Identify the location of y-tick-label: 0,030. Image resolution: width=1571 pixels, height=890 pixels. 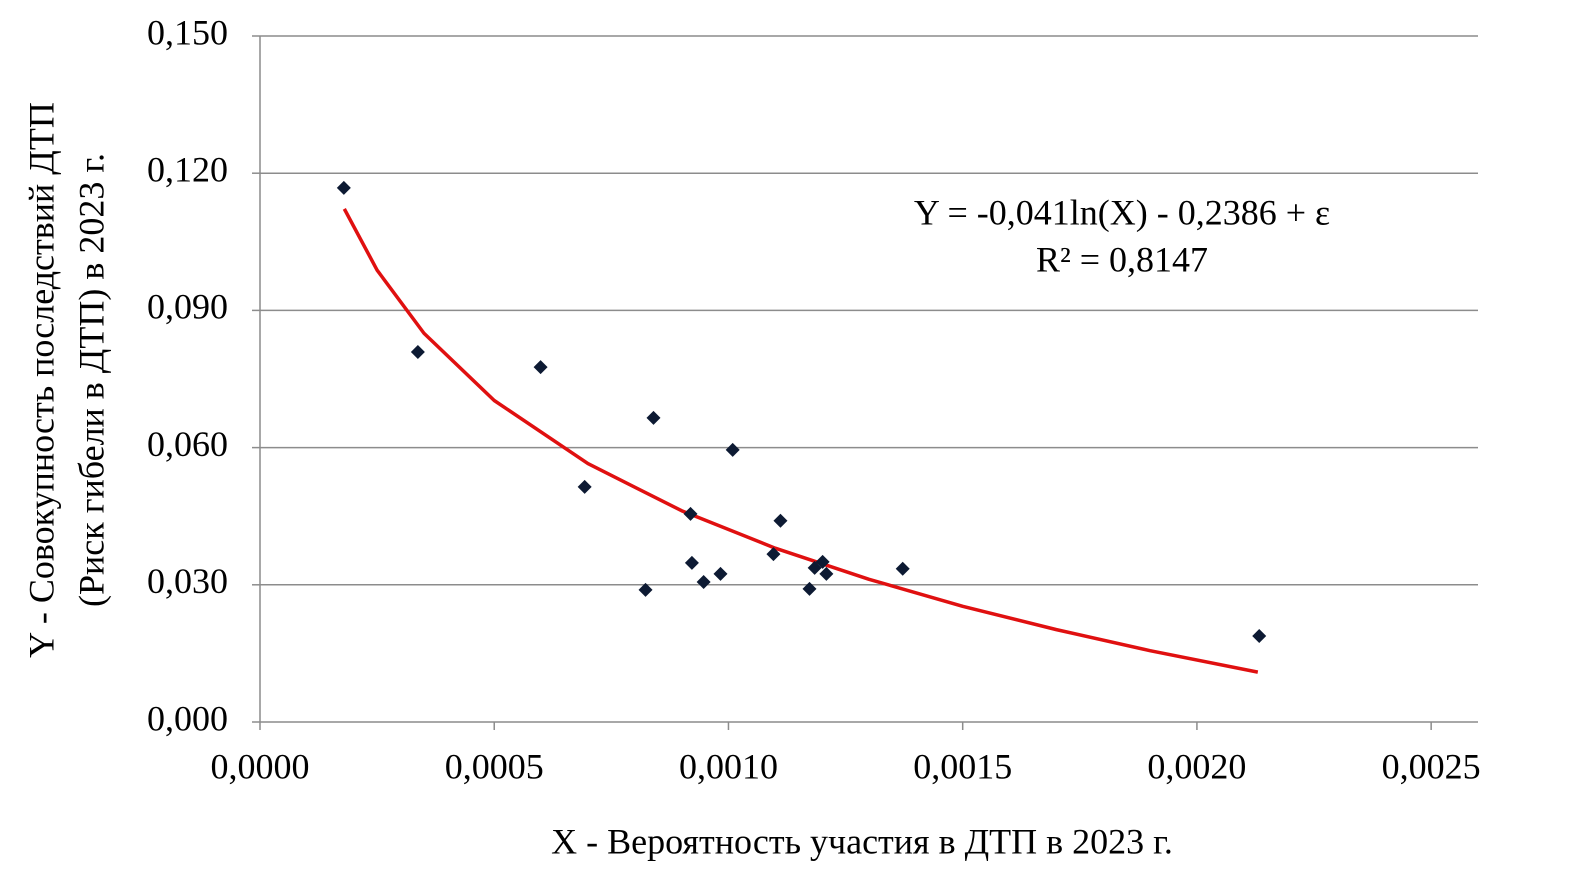
(187, 581).